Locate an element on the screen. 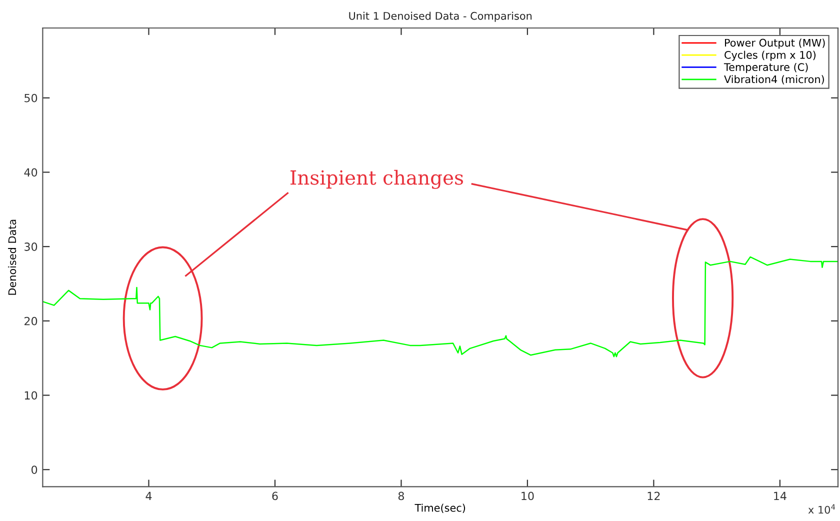  text: x 10$^{4}$ is located at coordinates (822, 509).